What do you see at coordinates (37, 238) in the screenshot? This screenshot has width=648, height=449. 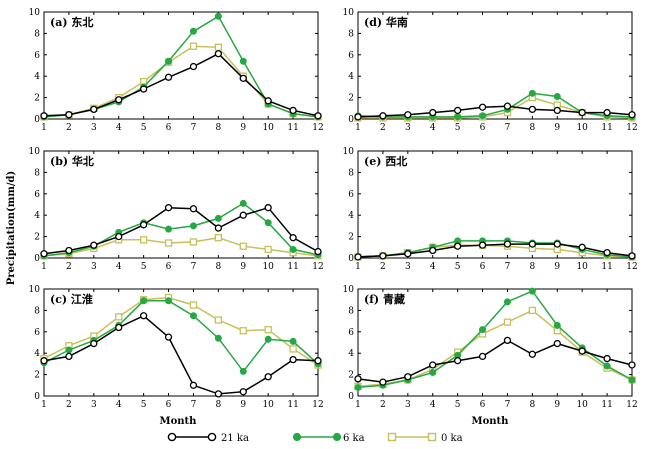 I see `y-tick-label: 2` at bounding box center [37, 238].